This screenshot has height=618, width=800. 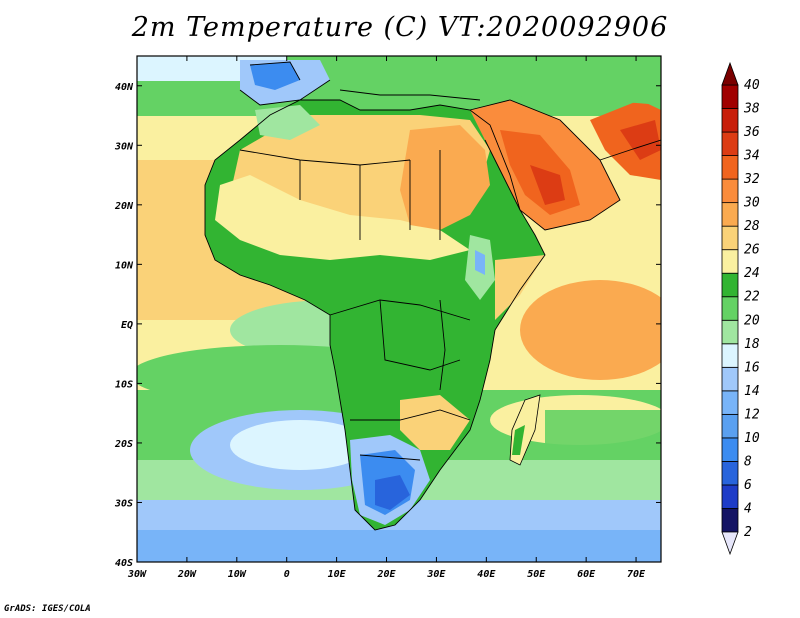 I want to click on colorbar-label: 14, so click(x=752, y=391).